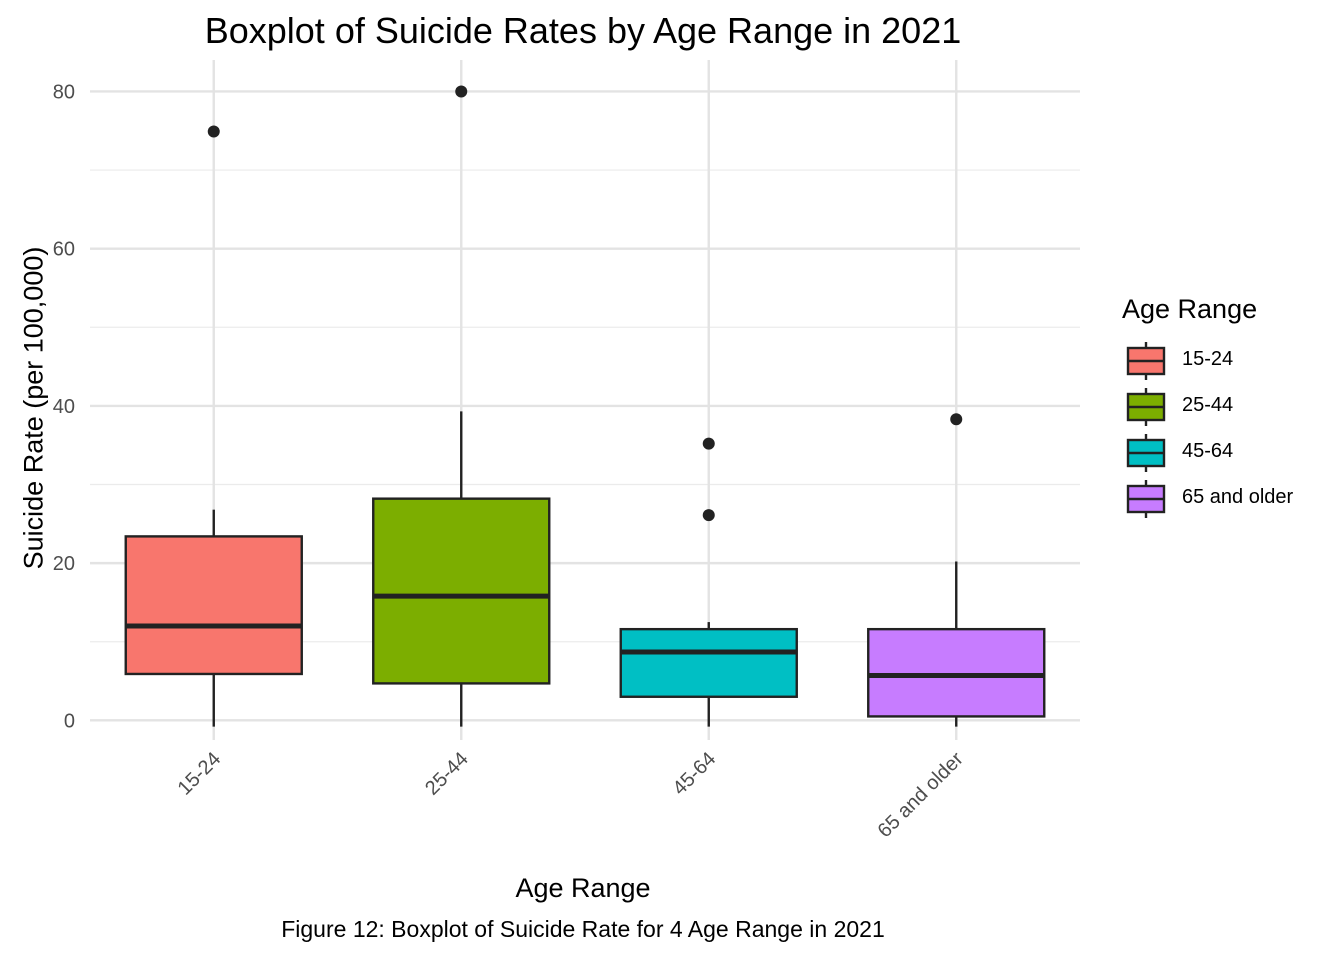 This screenshot has width=1344, height=960. What do you see at coordinates (69, 721) in the screenshot?
I see `y-tick-label: 0` at bounding box center [69, 721].